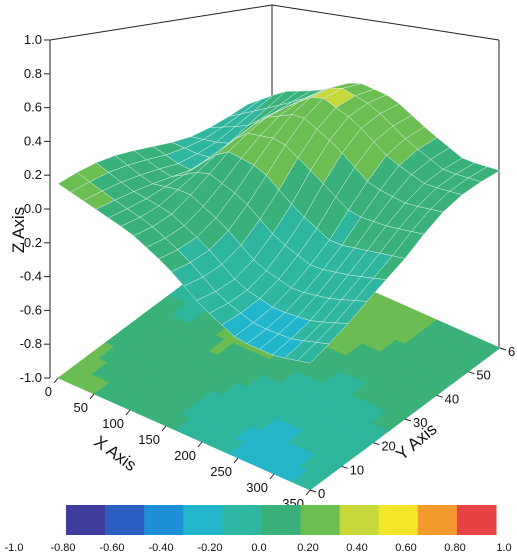 The width and height of the screenshot is (517, 558). I want to click on z-tick-label: 1.0, so click(33, 39).